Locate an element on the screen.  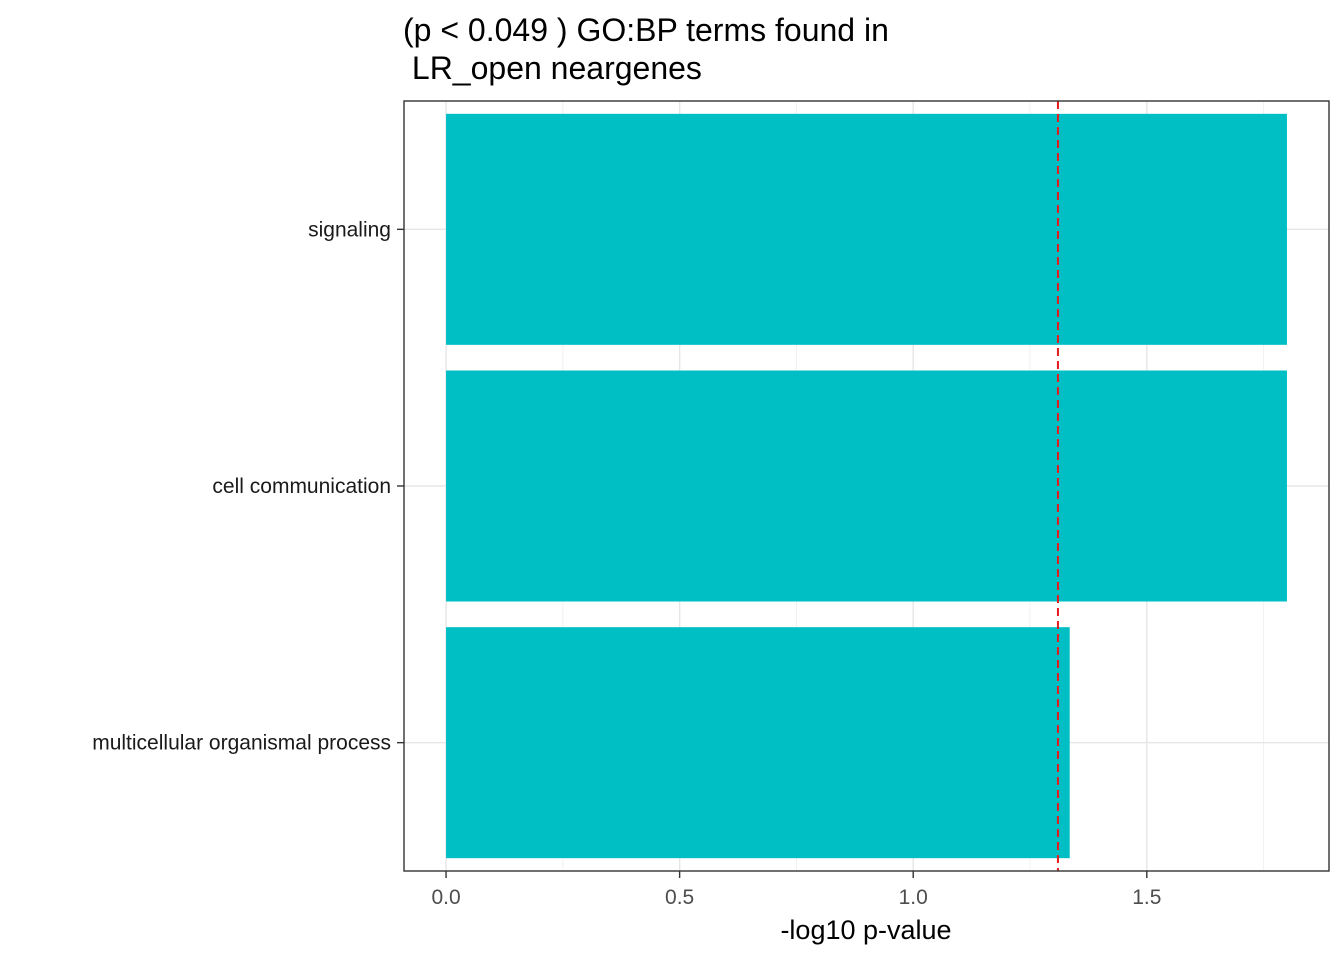
x-tick-label: 1.0 is located at coordinates (913, 897).